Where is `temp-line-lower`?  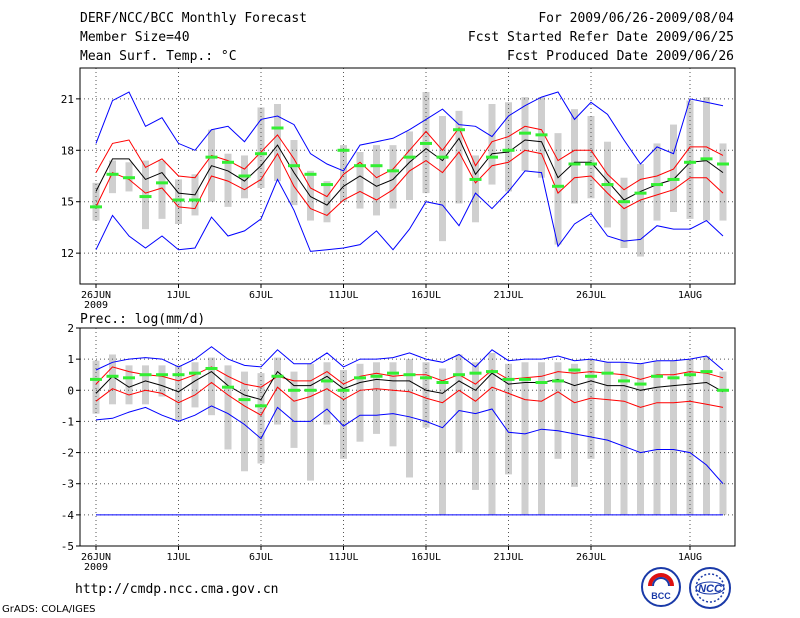 temp-line-lower is located at coordinates (409, 182).